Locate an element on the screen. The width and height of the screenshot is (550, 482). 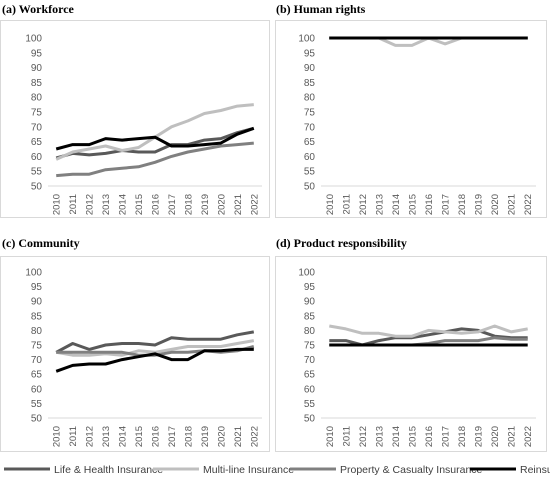
legend-label-property-casualty: Property & Casualty Insurance is located at coordinates (411, 470).